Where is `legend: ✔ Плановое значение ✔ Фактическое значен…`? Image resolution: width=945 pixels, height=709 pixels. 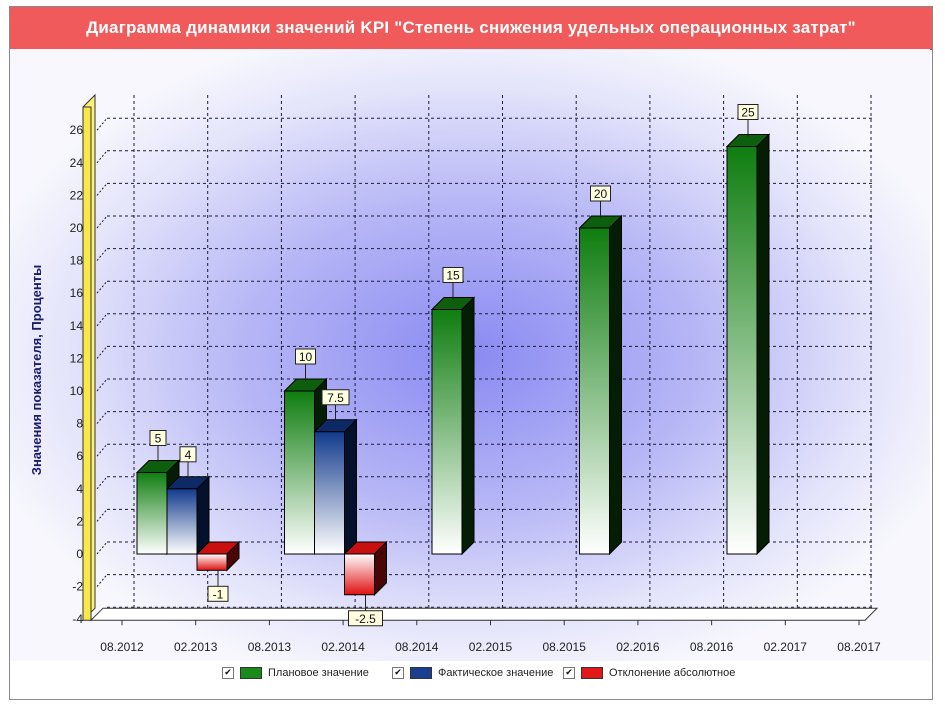
legend: ✔ Плановое значение ✔ Фактическое значен… is located at coordinates (472, 675).